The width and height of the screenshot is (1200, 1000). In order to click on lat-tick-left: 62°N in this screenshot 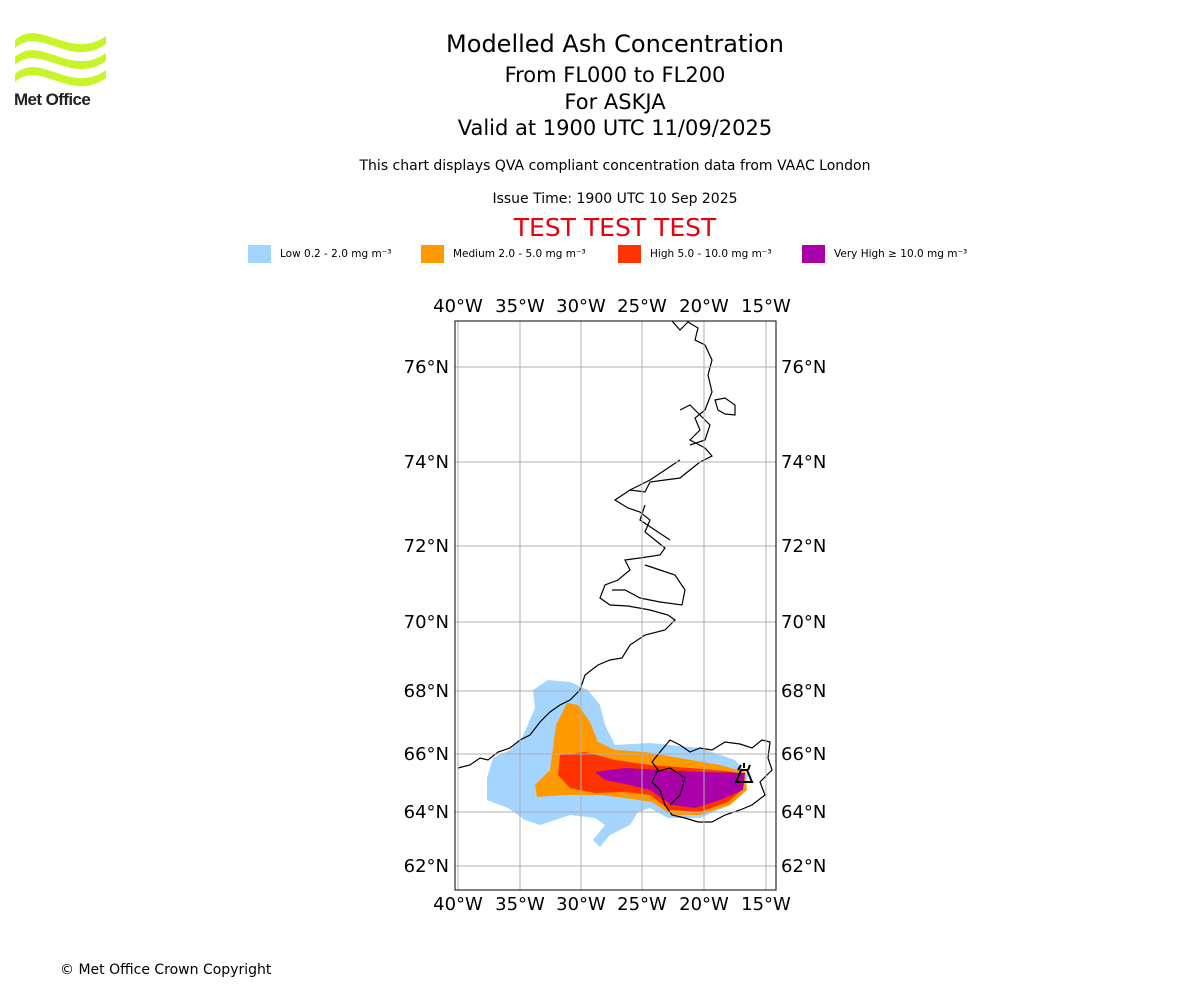, I will do `click(426, 866)`.